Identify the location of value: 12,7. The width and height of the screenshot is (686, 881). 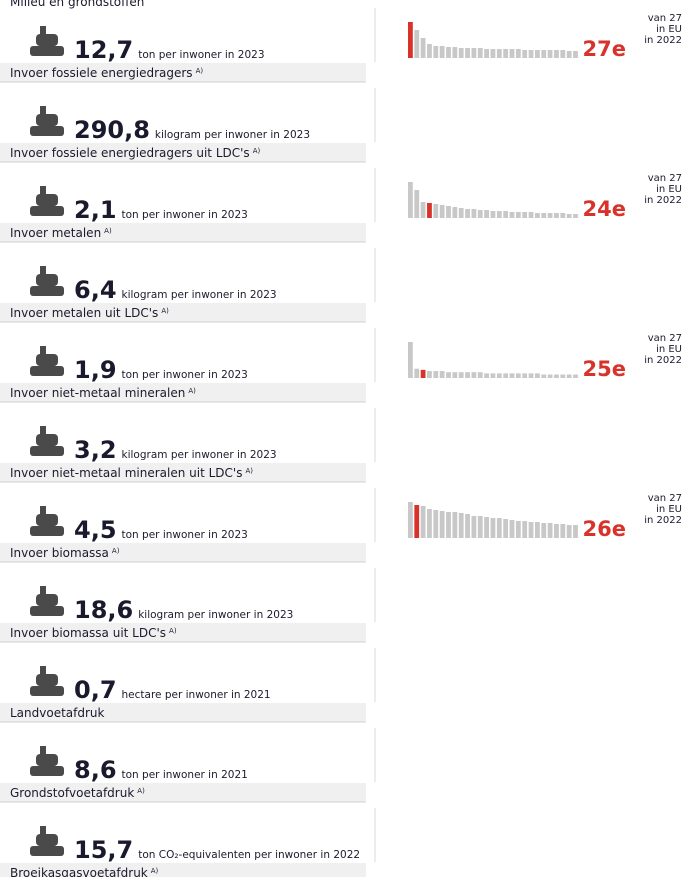
(103, 50).